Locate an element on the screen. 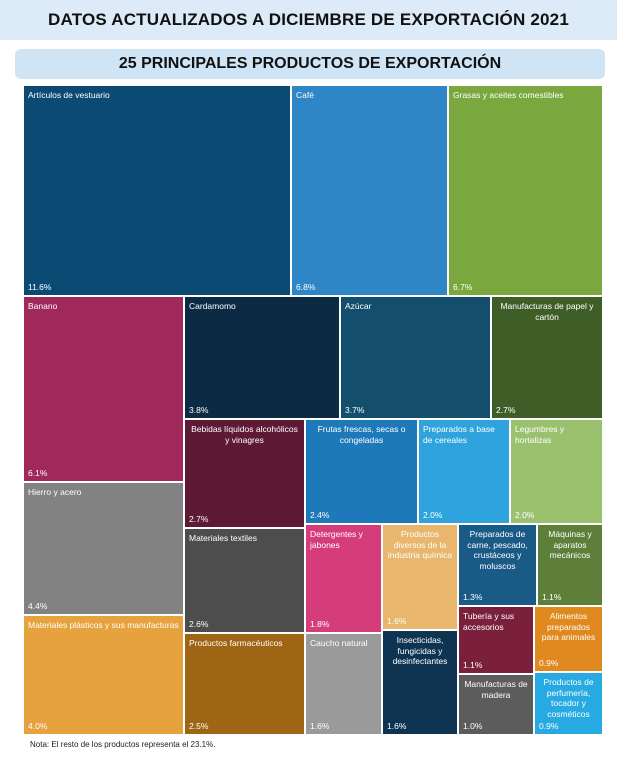 Image resolution: width=617 pixels, height=763 pixels. chart-subtitle: 25 PRINCIPALES PRODUCTOS DE EXPORTACIÓN is located at coordinates (310, 64).